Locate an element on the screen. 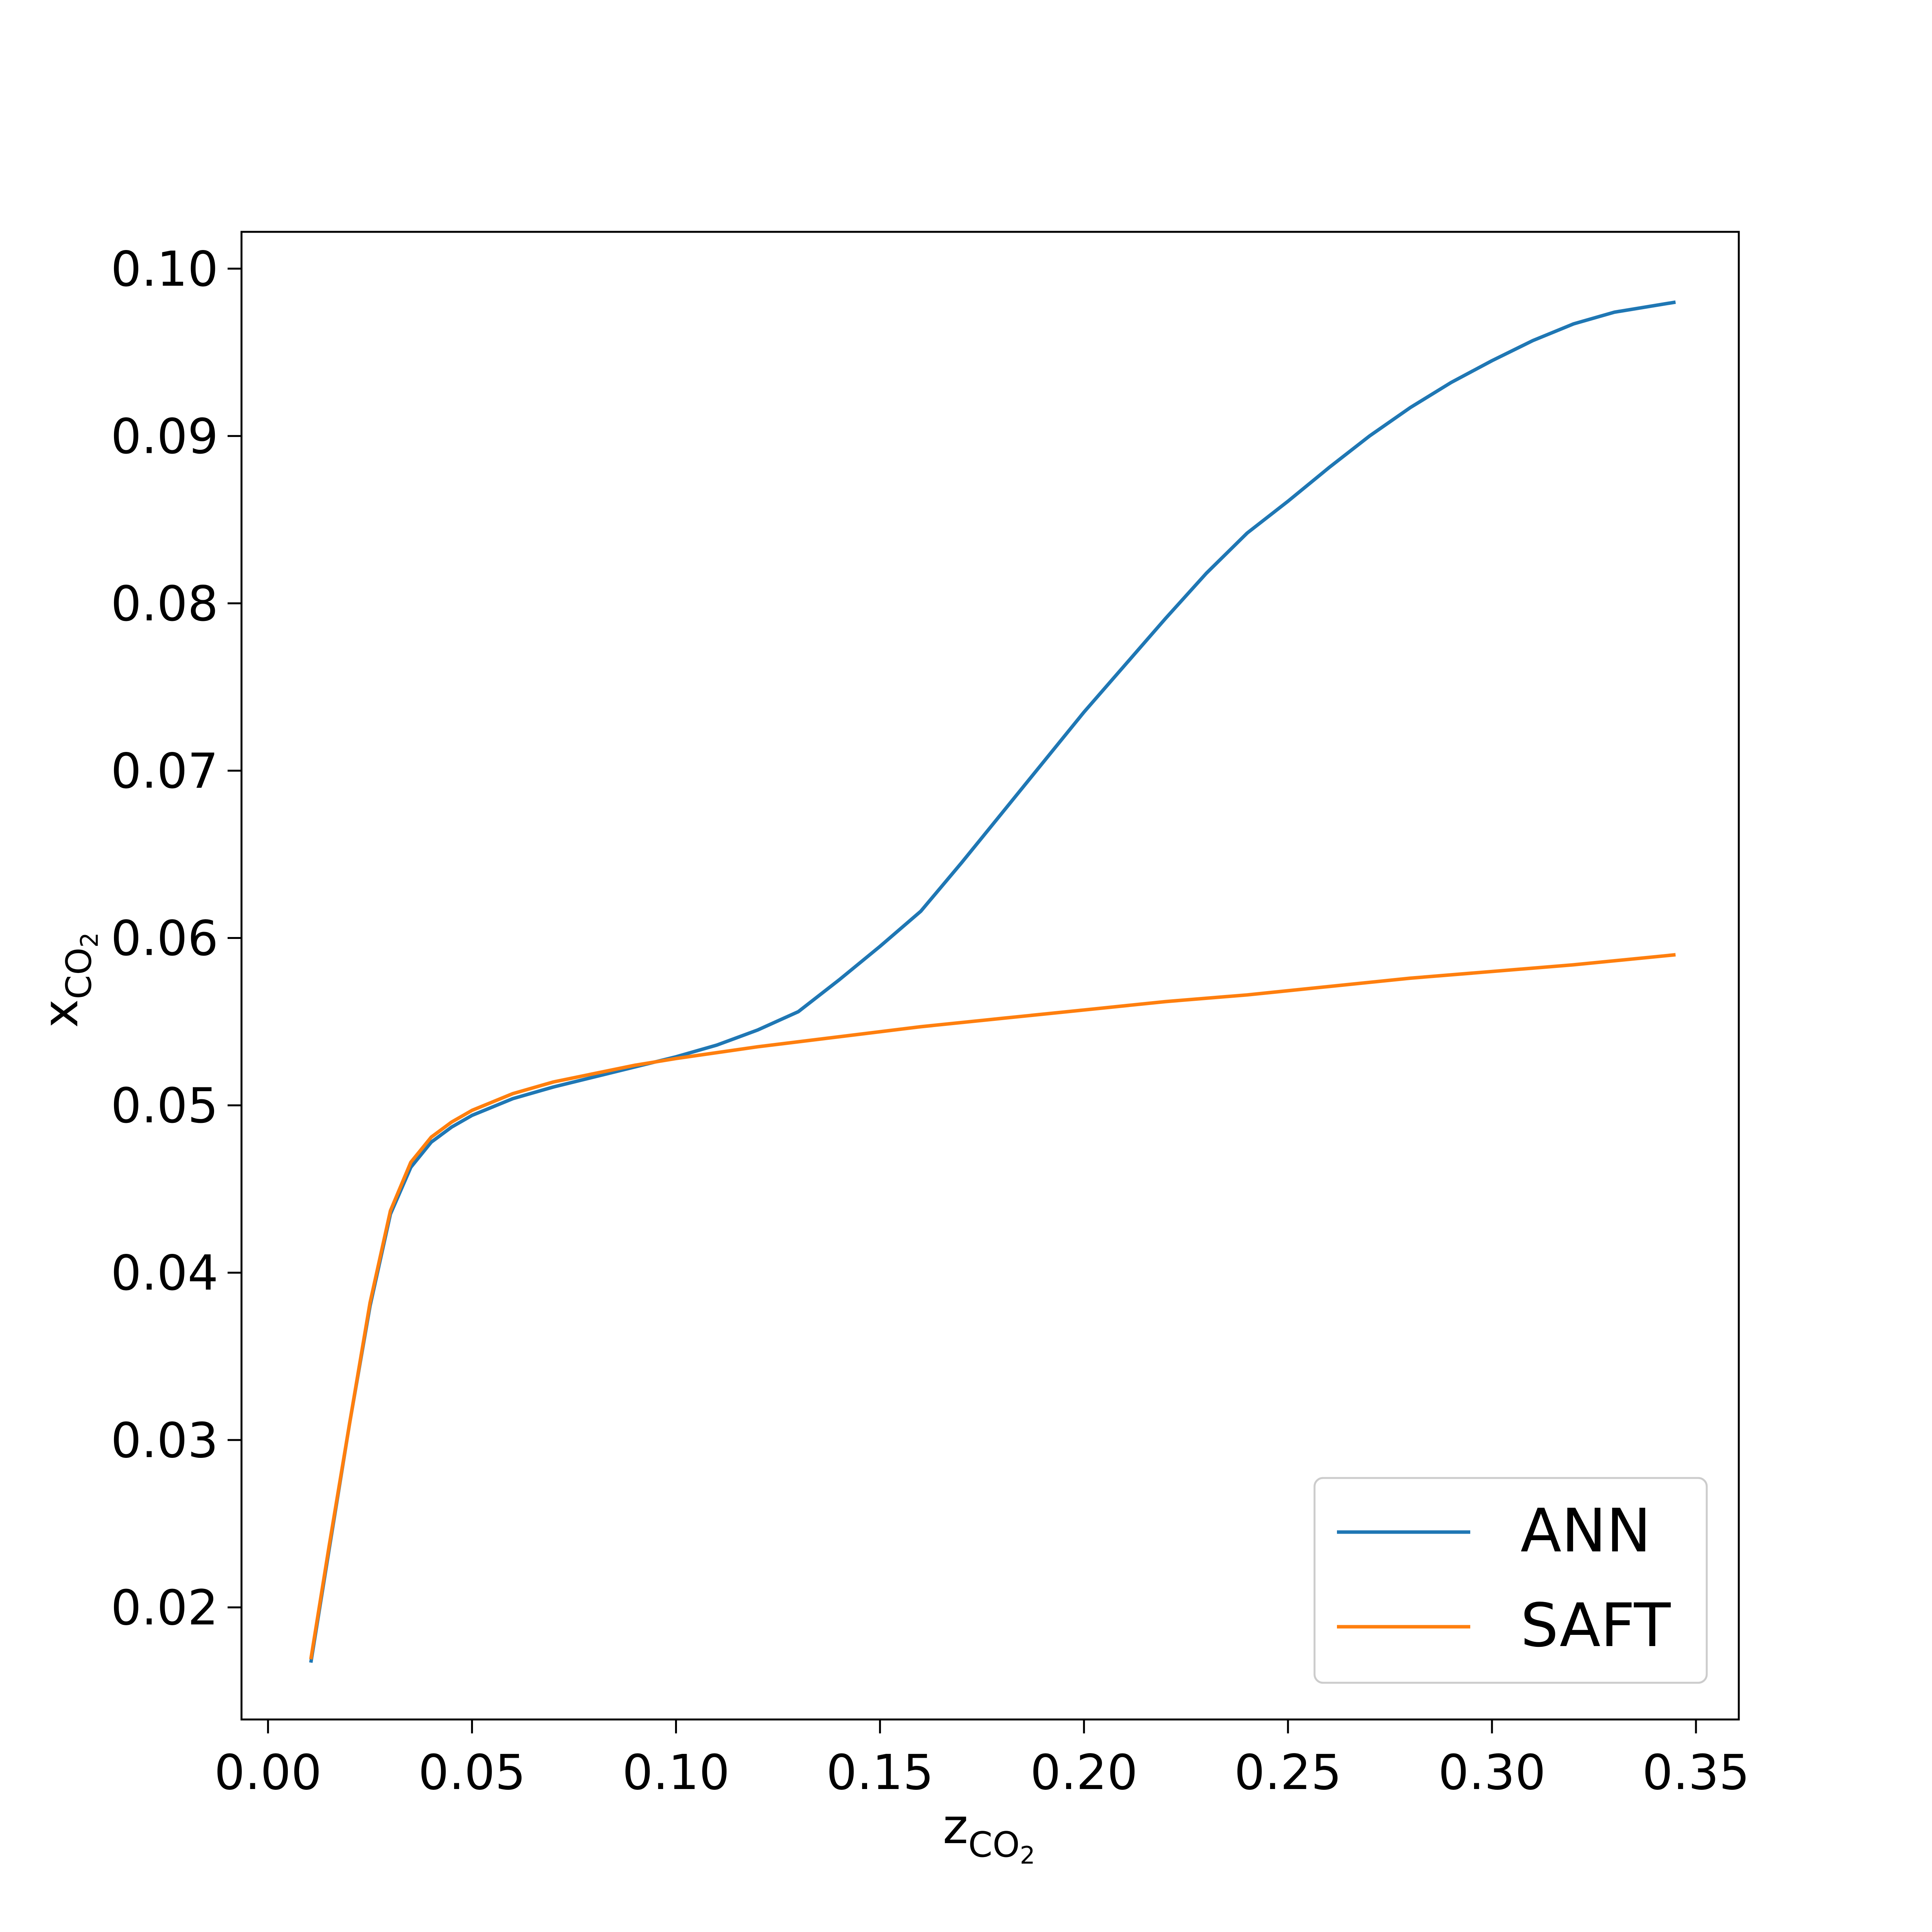  x-tick-label: 0.10 is located at coordinates (676, 1773).